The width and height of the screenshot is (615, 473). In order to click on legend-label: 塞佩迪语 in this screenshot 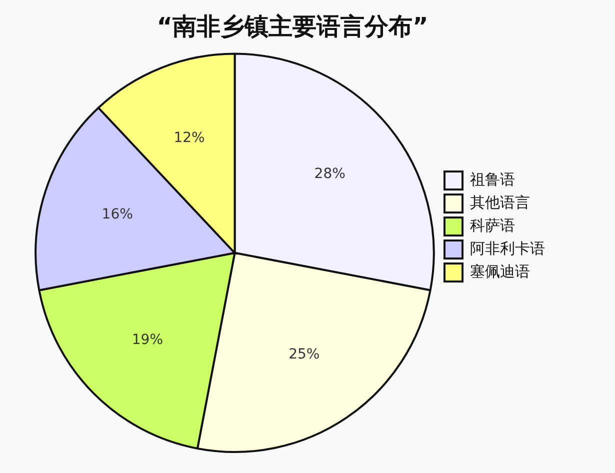, I will do `click(500, 271)`.